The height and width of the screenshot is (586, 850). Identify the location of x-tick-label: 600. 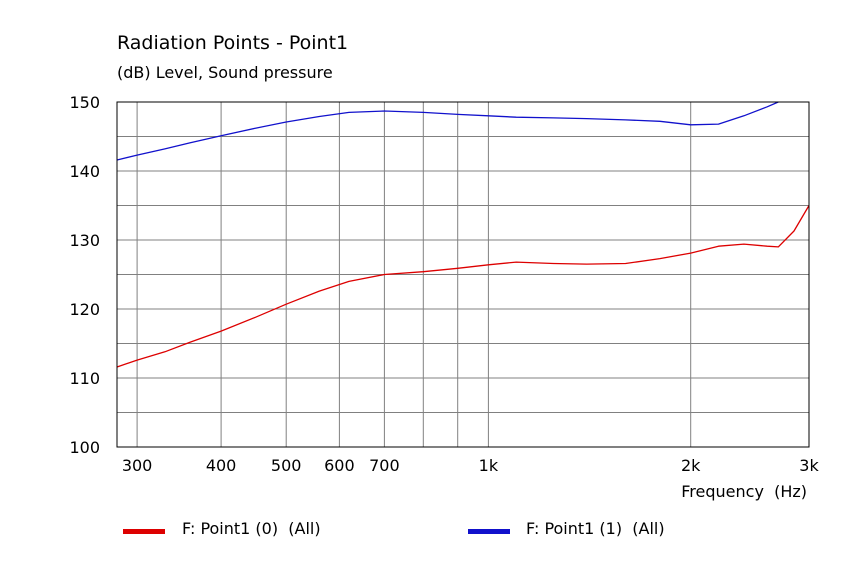
(339, 465).